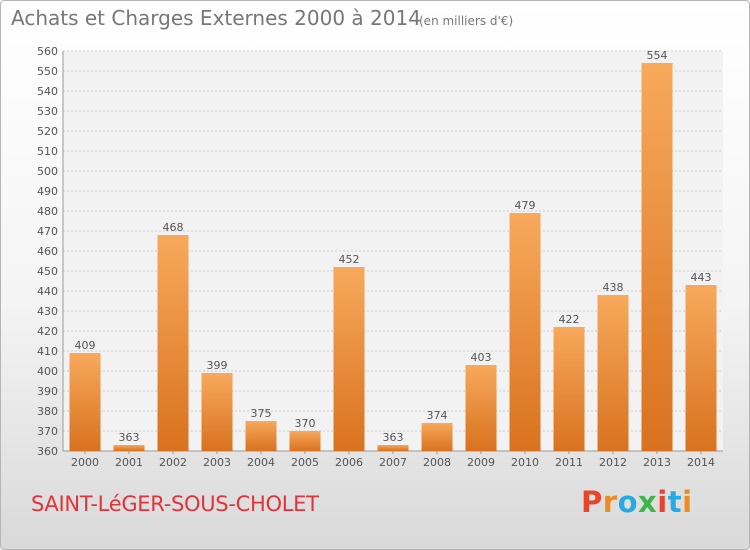 The height and width of the screenshot is (550, 750). I want to click on y-tick-label: 470, so click(47, 231).